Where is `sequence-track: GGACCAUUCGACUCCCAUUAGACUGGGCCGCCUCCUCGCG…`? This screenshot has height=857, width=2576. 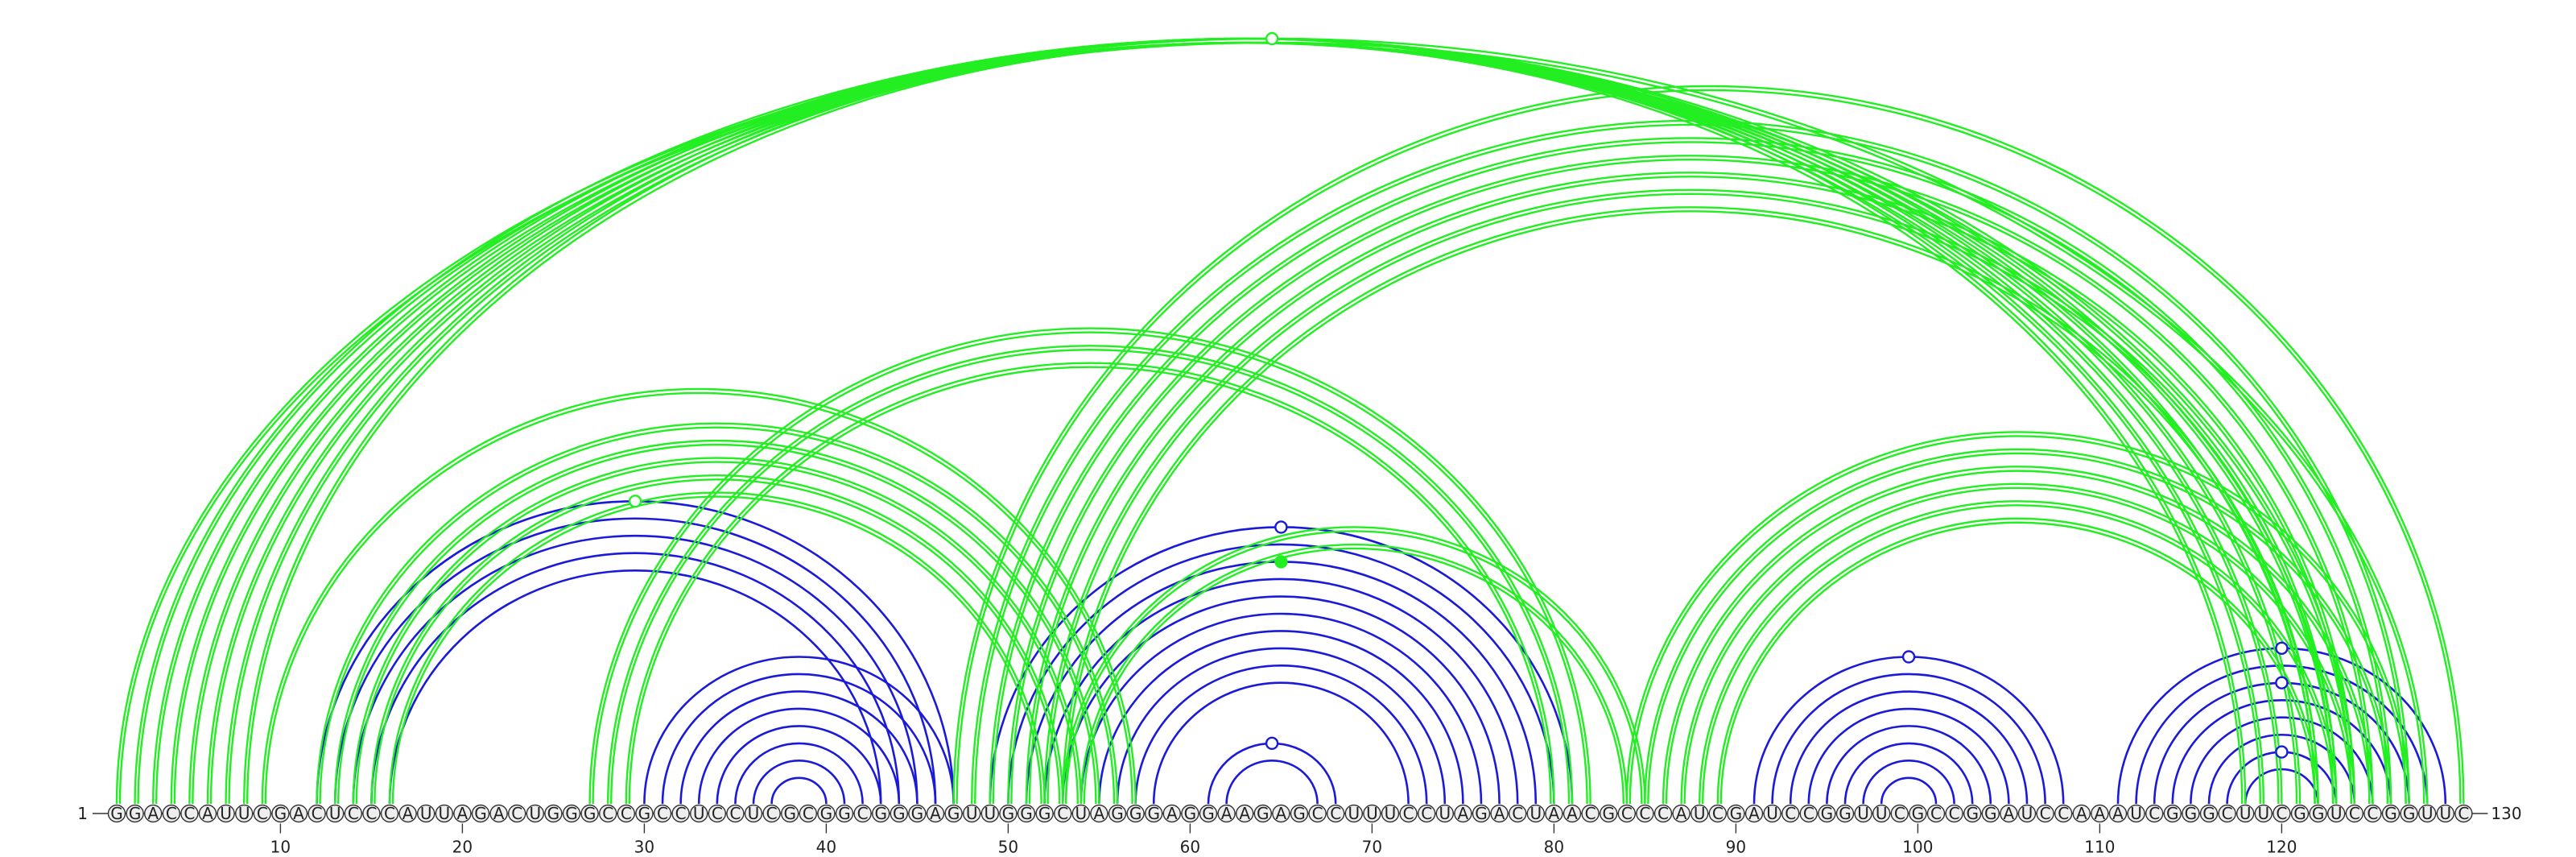
sequence-track: GGACCAUUCGACUCCCAUUAGACUGGGCCGCCUCCUCGCG… is located at coordinates (1290, 813).